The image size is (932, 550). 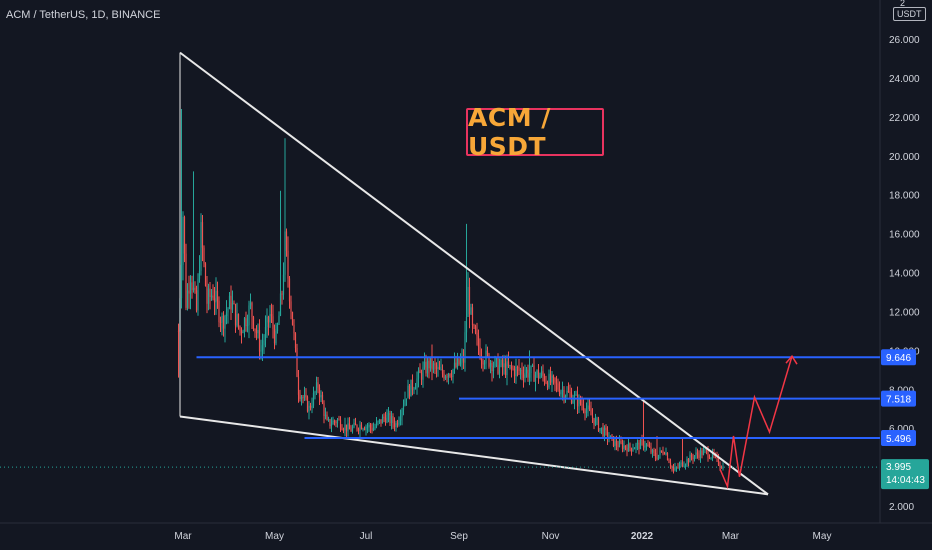 What do you see at coordinates (642, 536) in the screenshot?
I see `x-tick-label: 2022` at bounding box center [642, 536].